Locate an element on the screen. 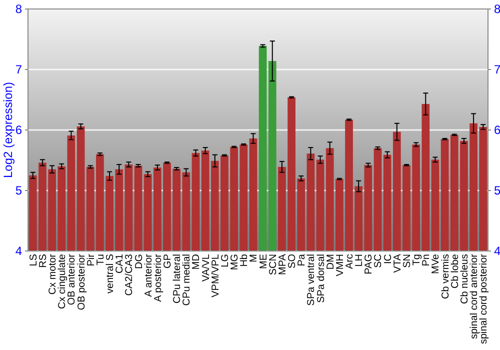 The width and height of the screenshot is (500, 350). x-tick-label: MPA is located at coordinates (282, 264).